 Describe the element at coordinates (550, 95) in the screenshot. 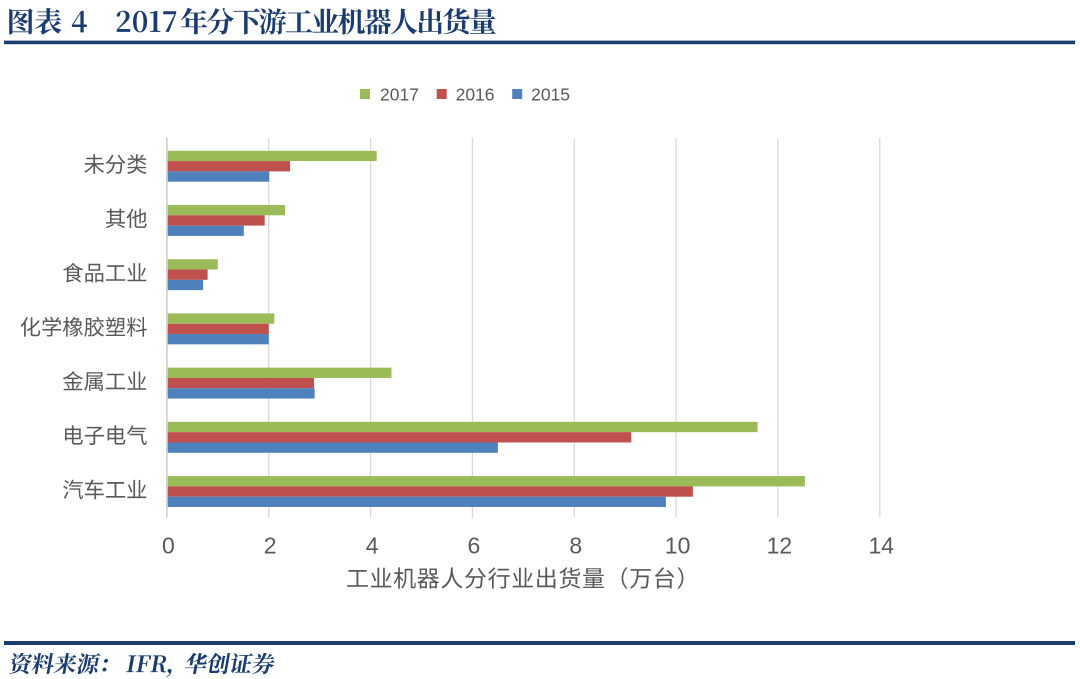

I see `svg-text: 2015` at that location.